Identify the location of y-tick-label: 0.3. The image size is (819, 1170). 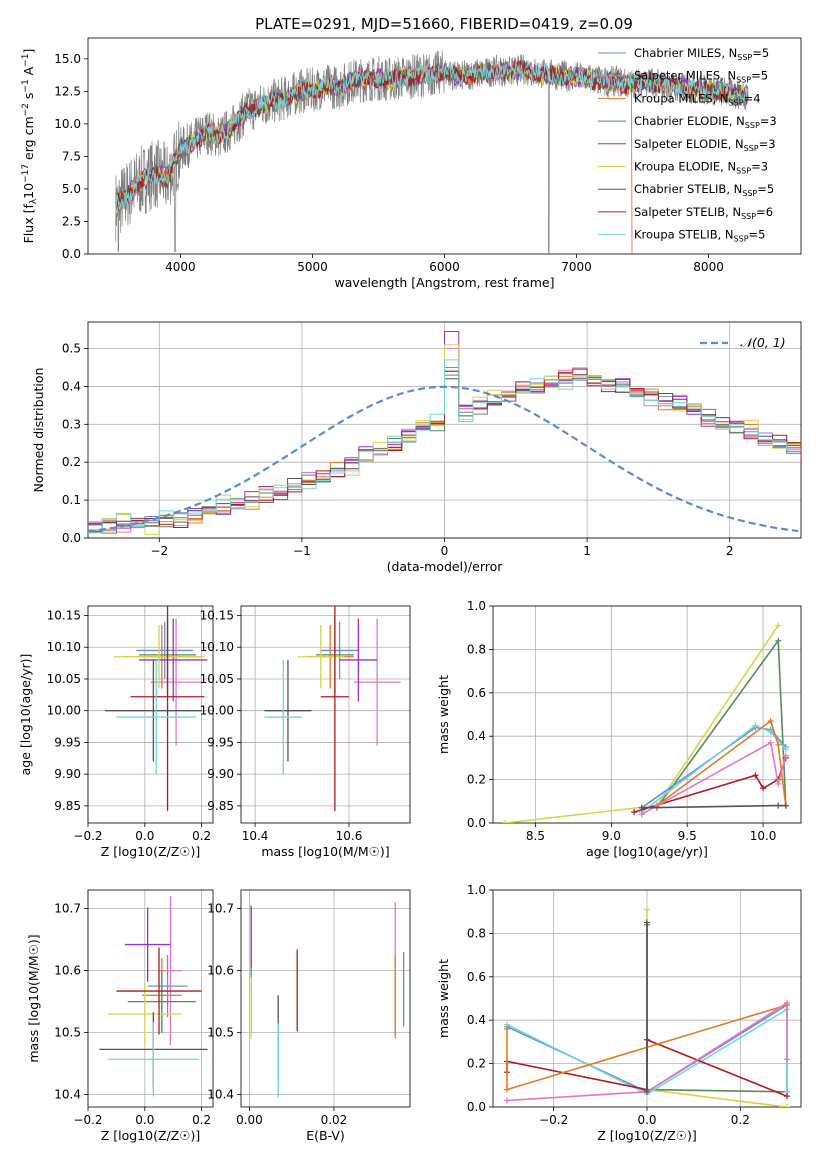
(71, 424).